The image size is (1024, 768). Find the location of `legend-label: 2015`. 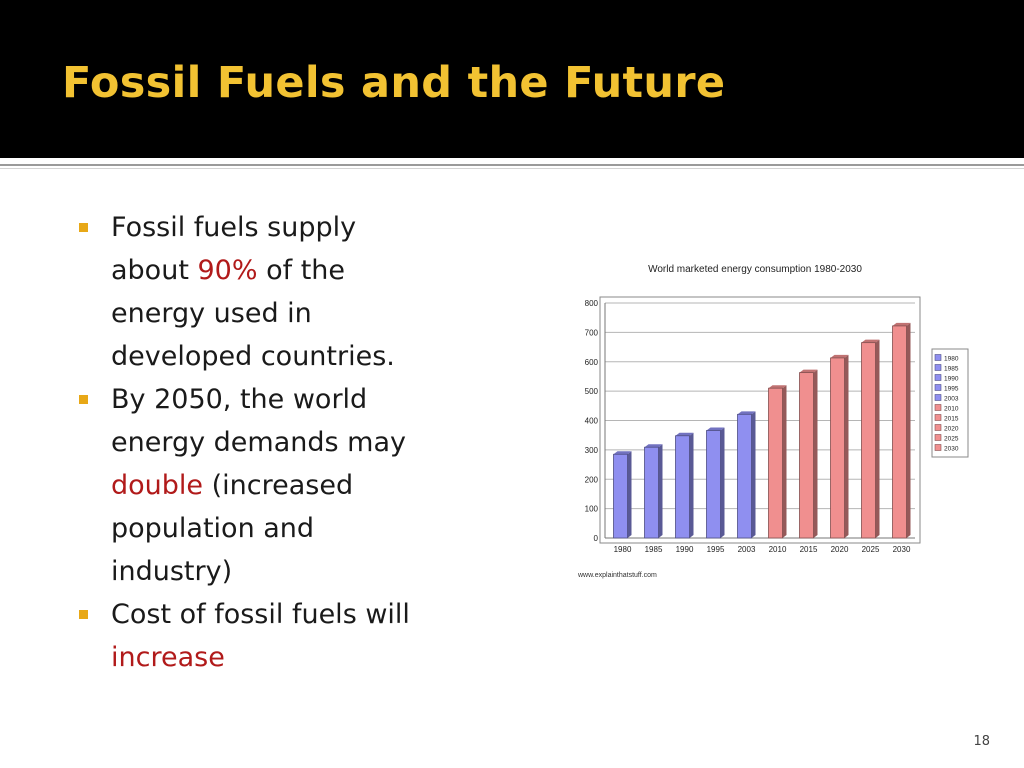

legend-label: 2015 is located at coordinates (951, 419).